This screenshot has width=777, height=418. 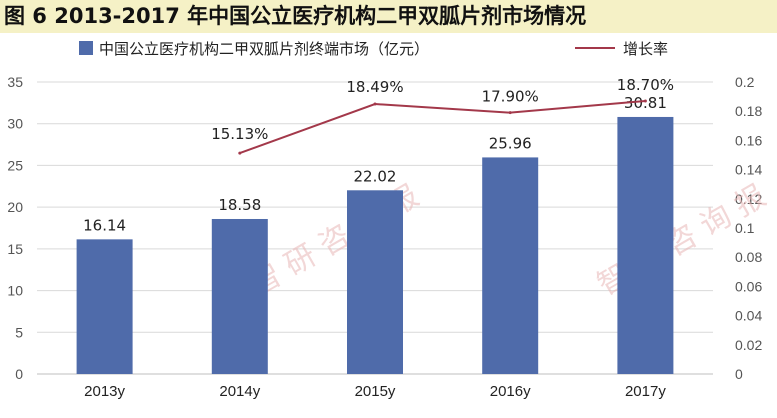 What do you see at coordinates (748, 199) in the screenshot?
I see `y-right-tick-label: 0.12` at bounding box center [748, 199].